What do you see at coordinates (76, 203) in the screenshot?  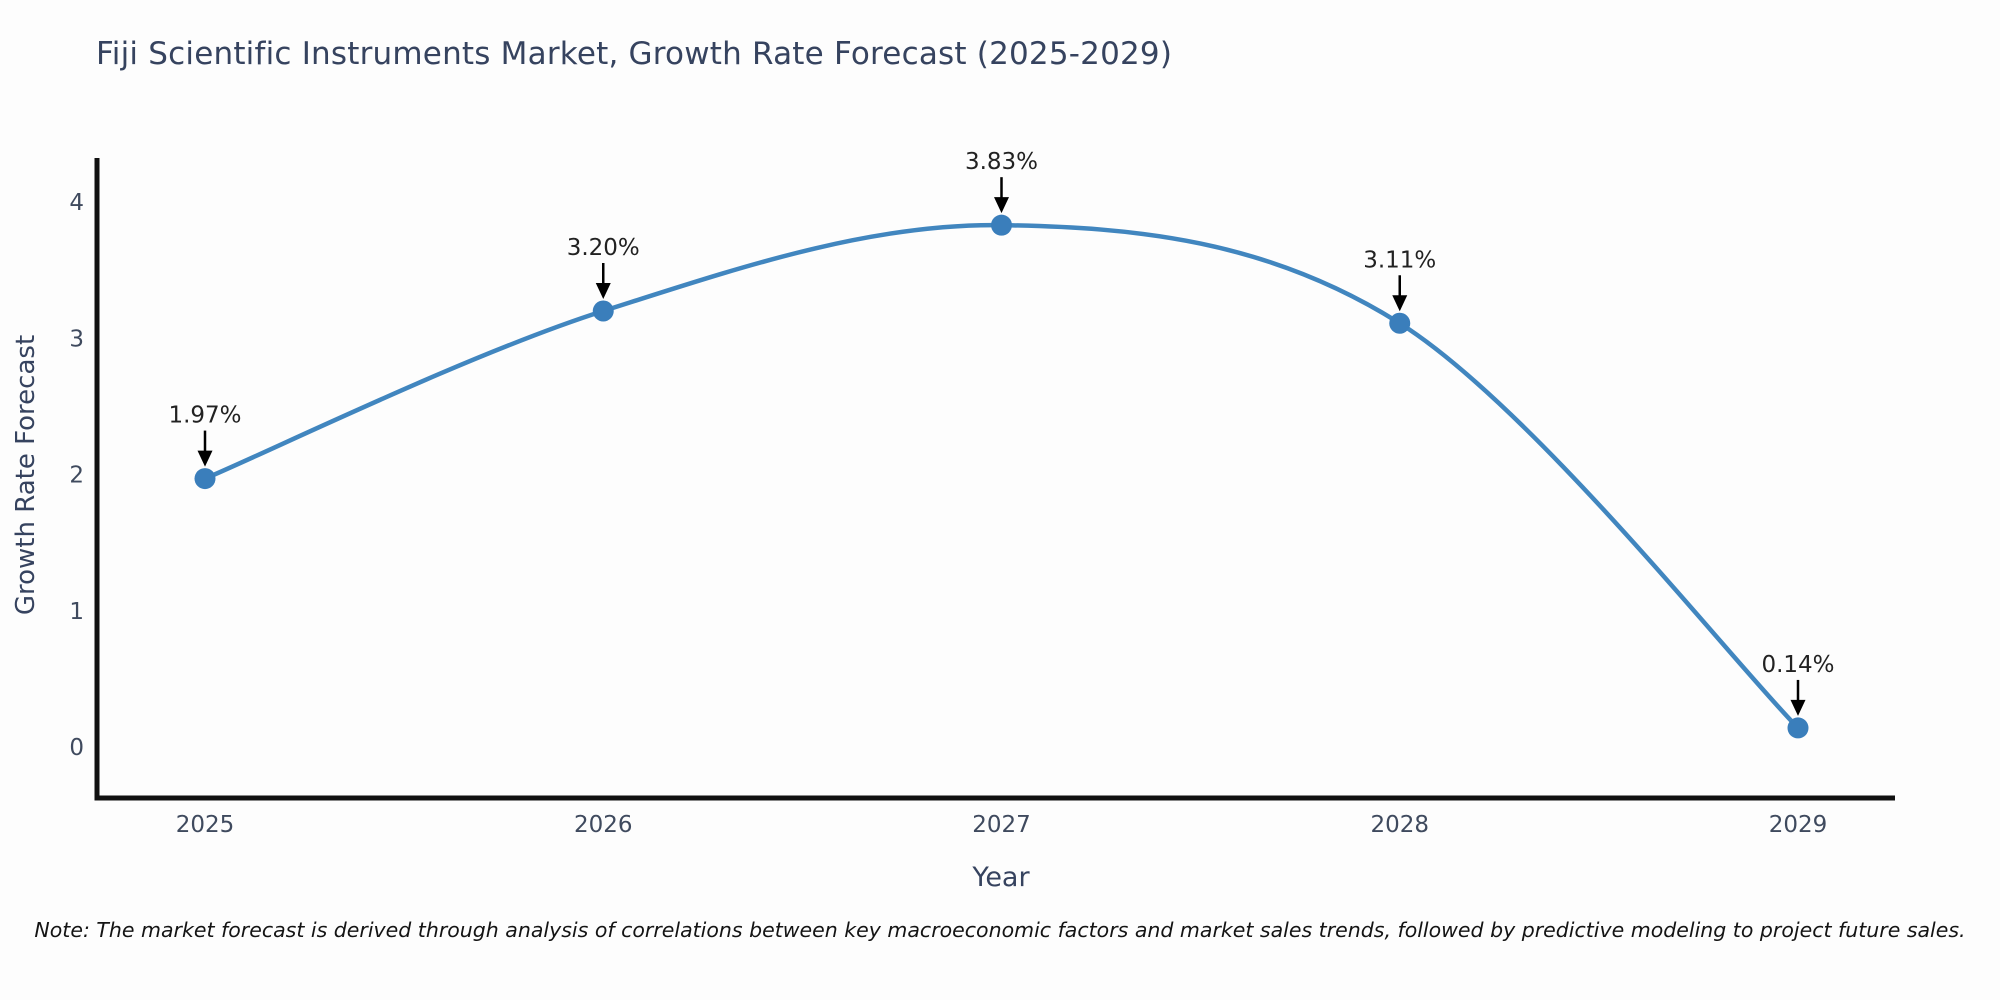 I see `y-tick-label: 4` at bounding box center [76, 203].